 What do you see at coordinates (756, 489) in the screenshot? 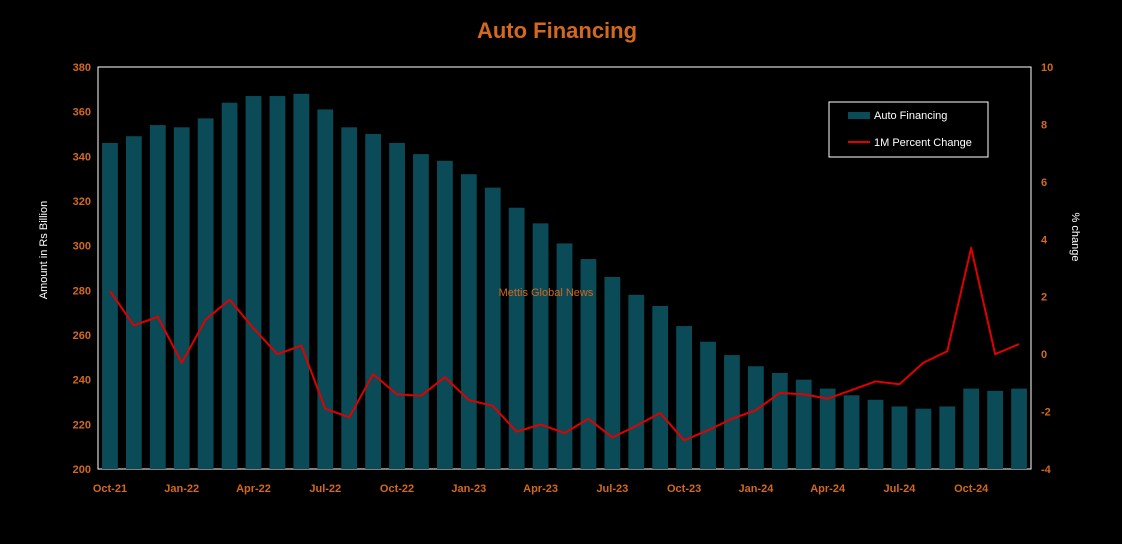
I see `x-tick-label: Jan-24` at bounding box center [756, 489].